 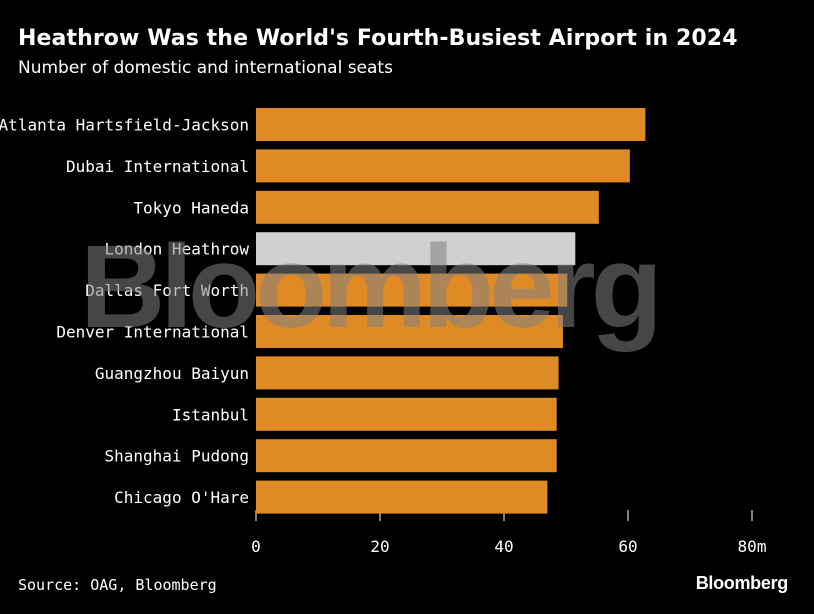 What do you see at coordinates (402, 497) in the screenshot?
I see `bar-chicago-o-hare` at bounding box center [402, 497].